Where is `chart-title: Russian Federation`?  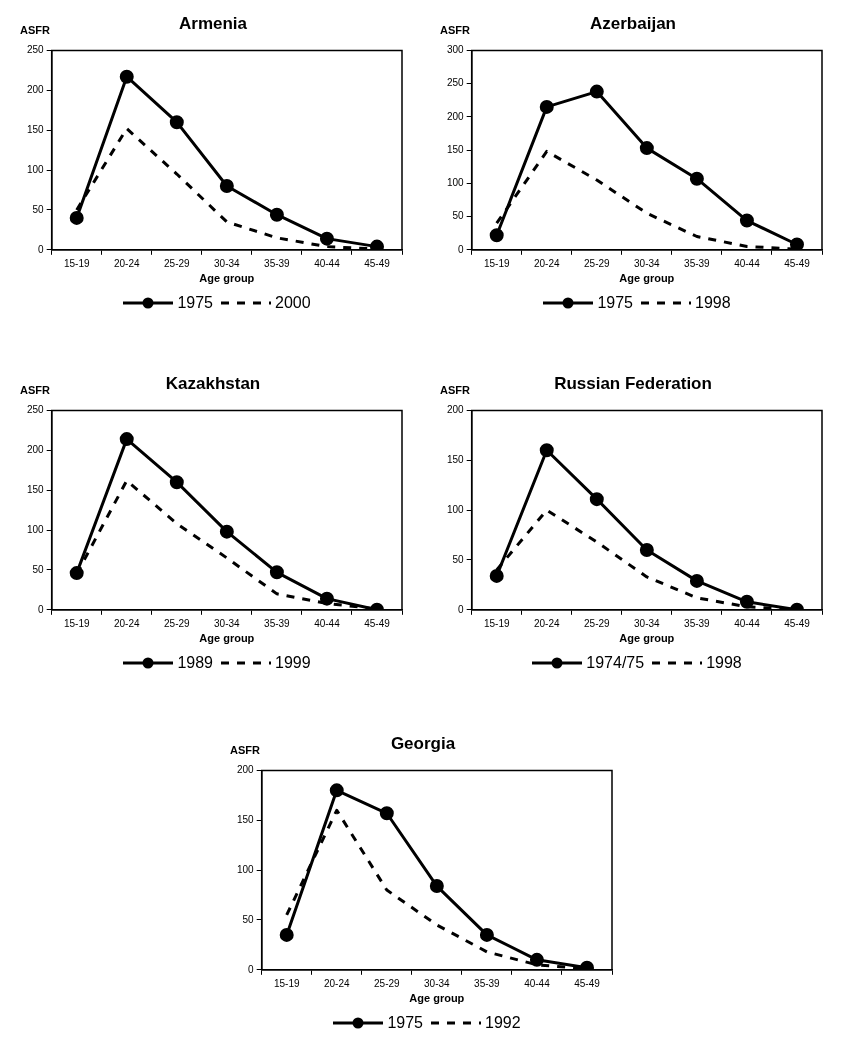
chart-title: Russian Federation is located at coordinates (633, 383).